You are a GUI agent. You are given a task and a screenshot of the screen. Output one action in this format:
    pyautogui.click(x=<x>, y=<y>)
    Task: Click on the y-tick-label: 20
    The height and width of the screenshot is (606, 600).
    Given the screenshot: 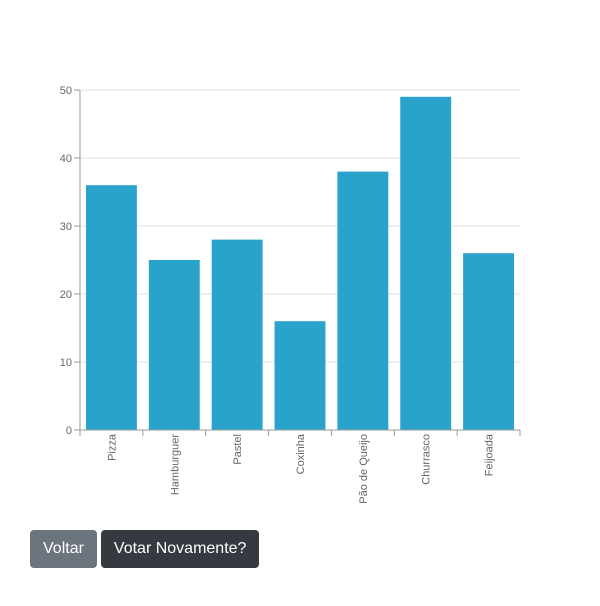 What is the action you would take?
    pyautogui.click(x=66, y=295)
    